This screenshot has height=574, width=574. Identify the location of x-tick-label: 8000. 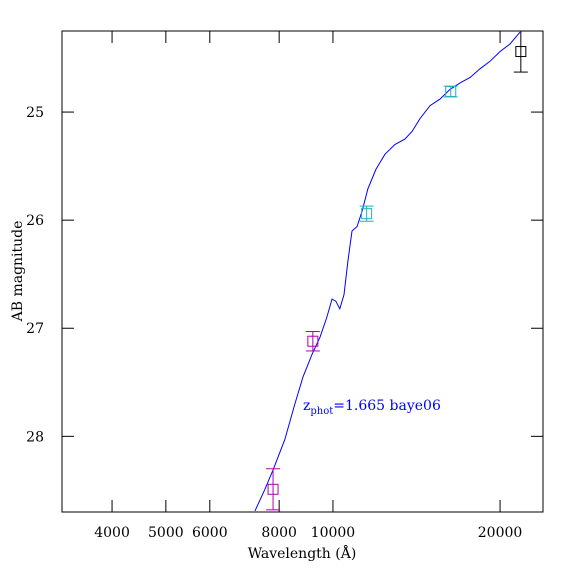
(279, 533).